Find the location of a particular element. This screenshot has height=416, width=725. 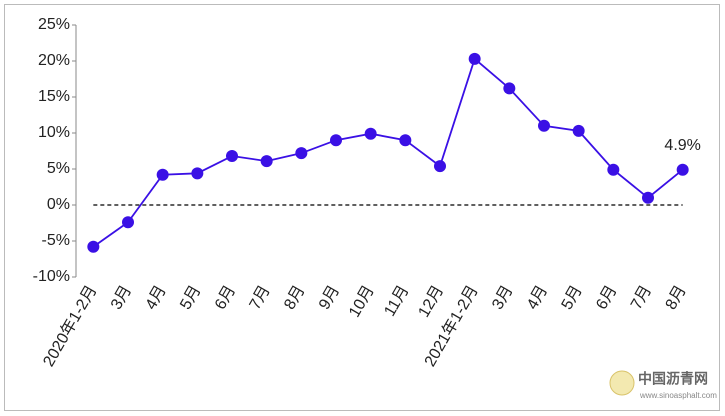

y-tick-label: 25% is located at coordinates (54, 24).